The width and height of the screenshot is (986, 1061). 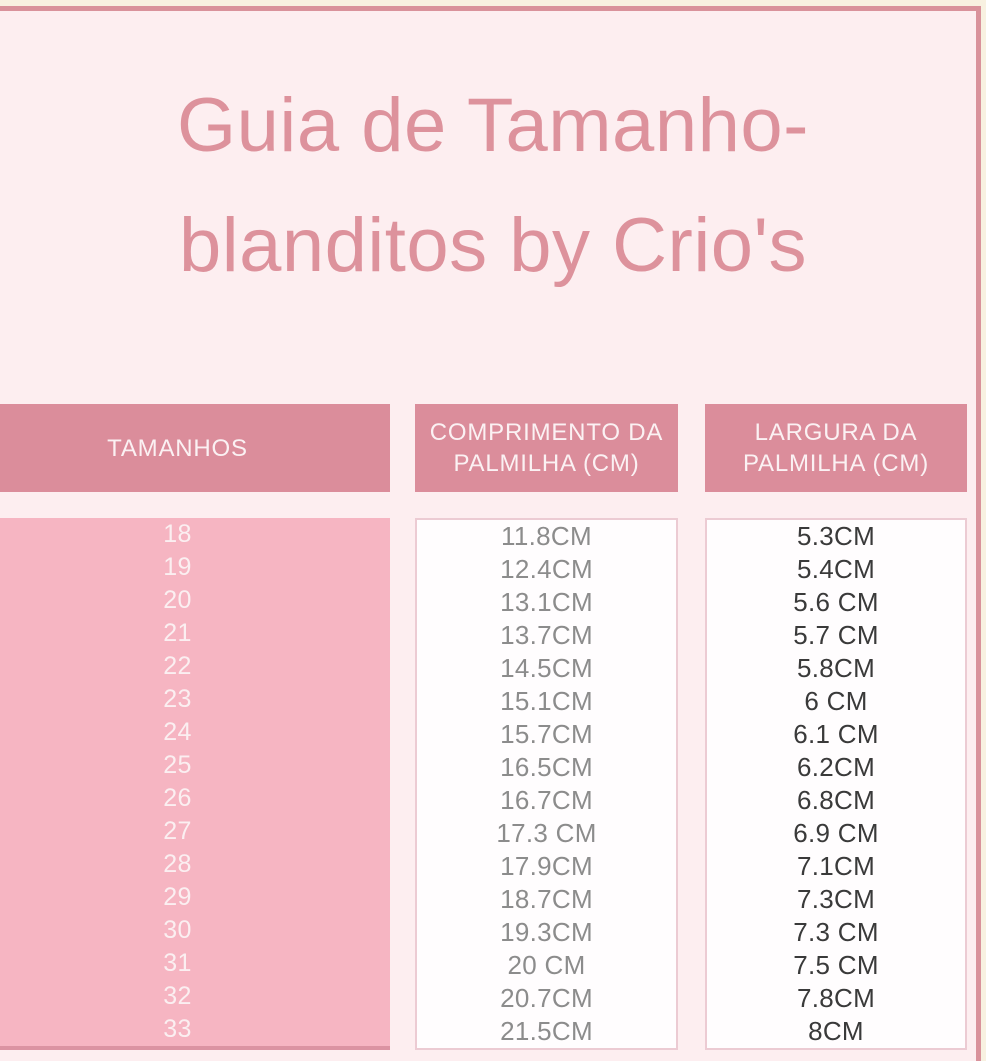 I want to click on width-cell: 5.4CM, so click(x=836, y=569).